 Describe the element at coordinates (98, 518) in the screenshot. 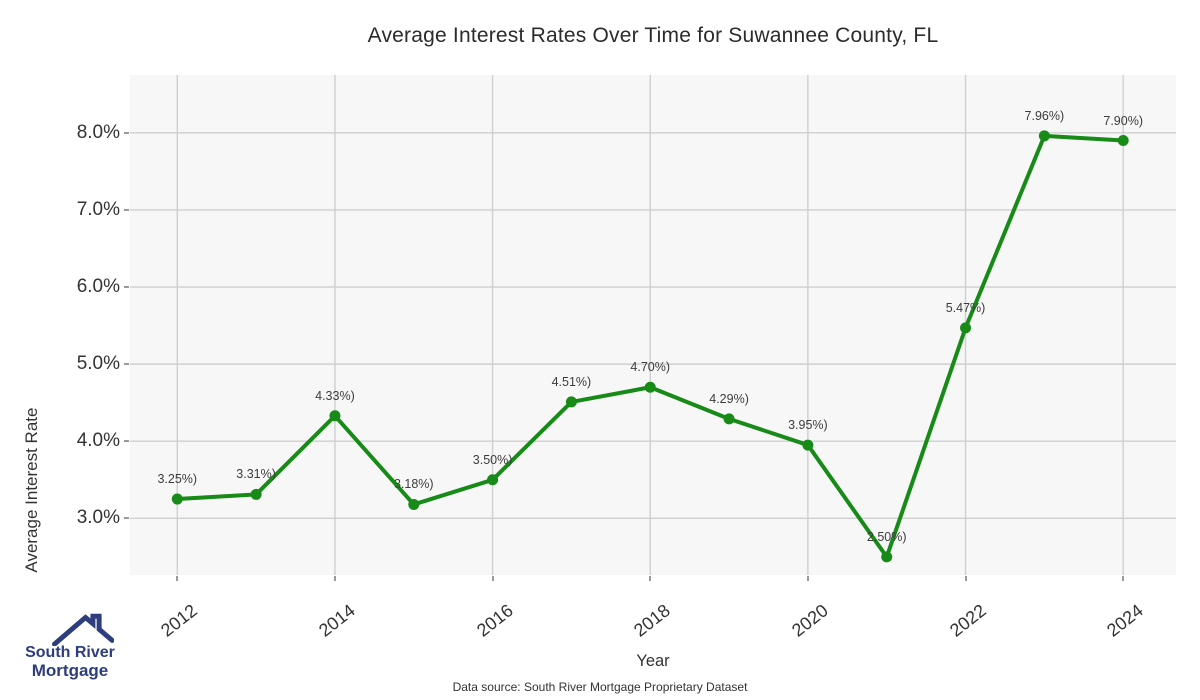

I see `y-tick-label: 3.0%` at that location.